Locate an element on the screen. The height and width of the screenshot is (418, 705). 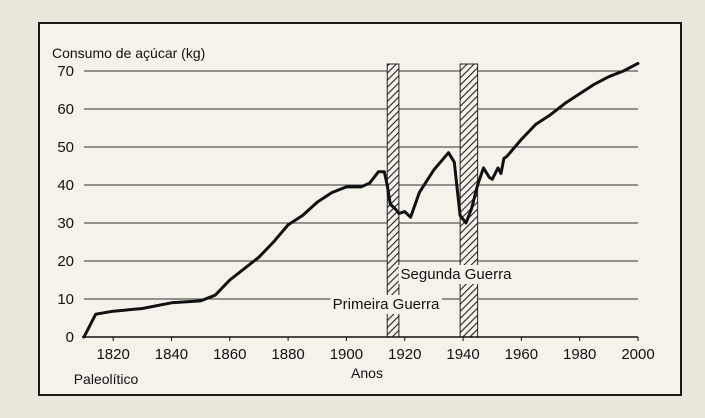
y-tick-label: 0 is located at coordinates (70, 337).